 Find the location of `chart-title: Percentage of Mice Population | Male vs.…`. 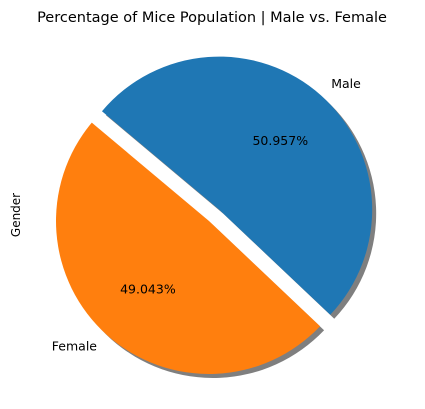

chart-title: Percentage of Mice Population | Male vs.… is located at coordinates (212, 18).